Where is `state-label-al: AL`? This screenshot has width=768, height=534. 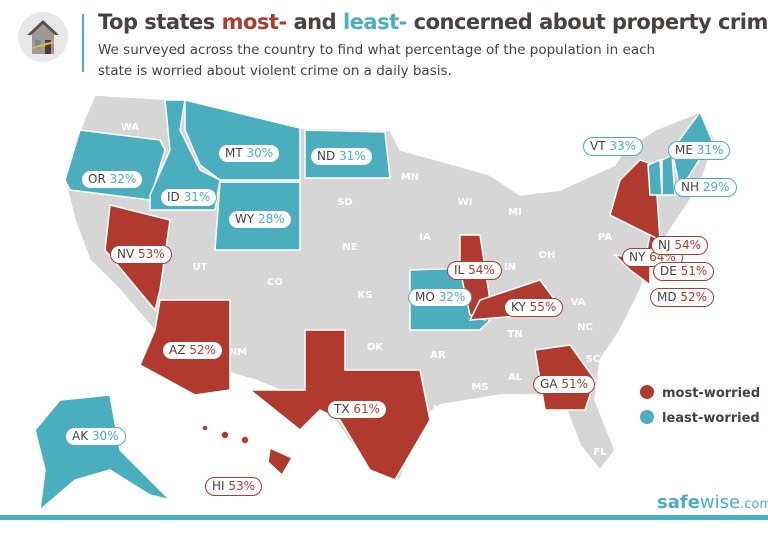 state-label-al: AL is located at coordinates (515, 377).